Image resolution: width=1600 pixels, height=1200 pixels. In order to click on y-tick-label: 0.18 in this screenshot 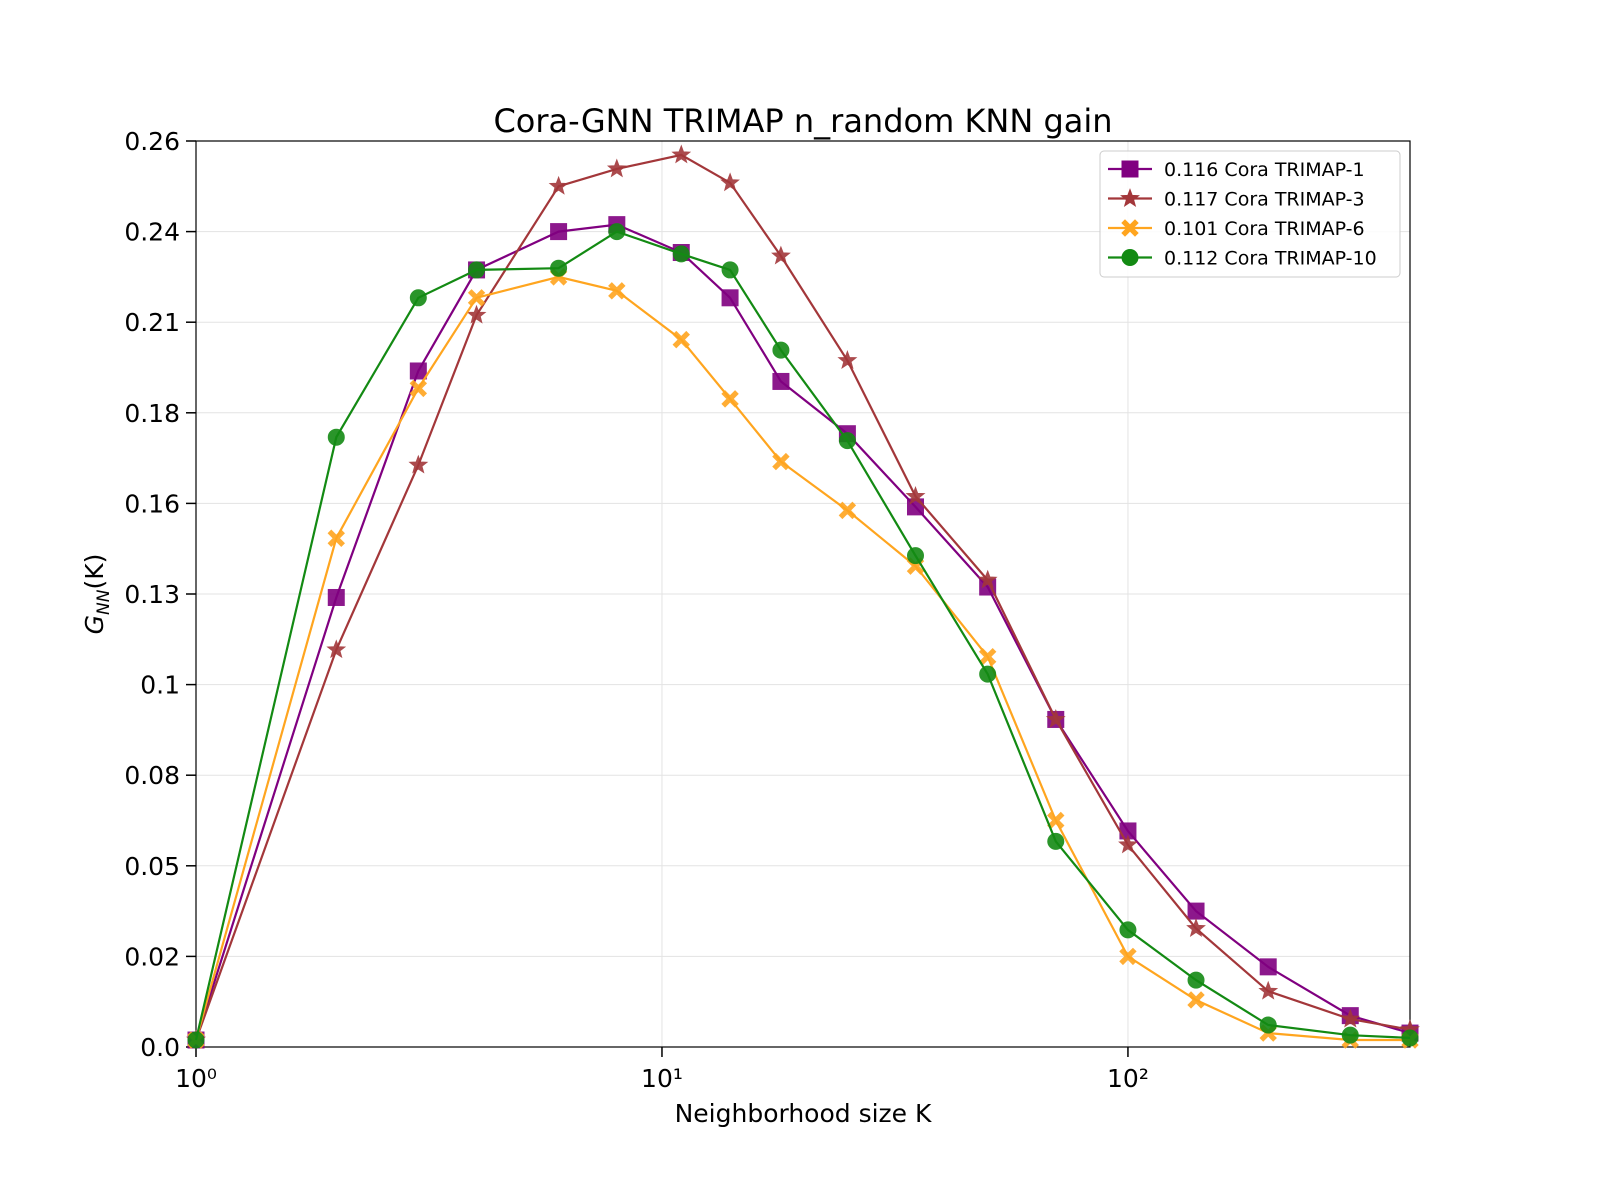, I will do `click(152, 413)`.